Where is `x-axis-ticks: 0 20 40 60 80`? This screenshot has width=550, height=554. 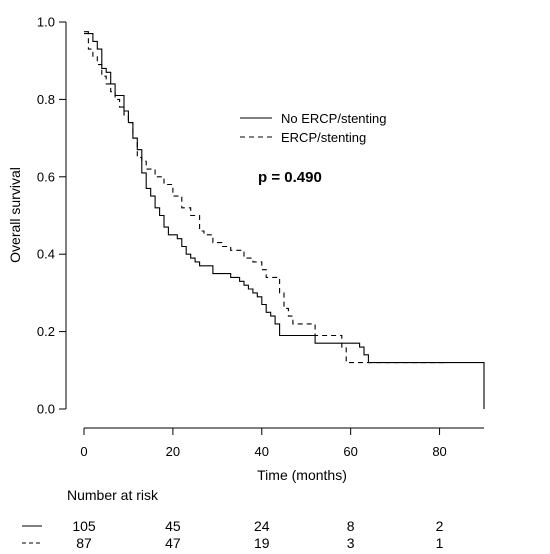 x-axis-ticks: 0 20 40 60 80 is located at coordinates (263, 443).